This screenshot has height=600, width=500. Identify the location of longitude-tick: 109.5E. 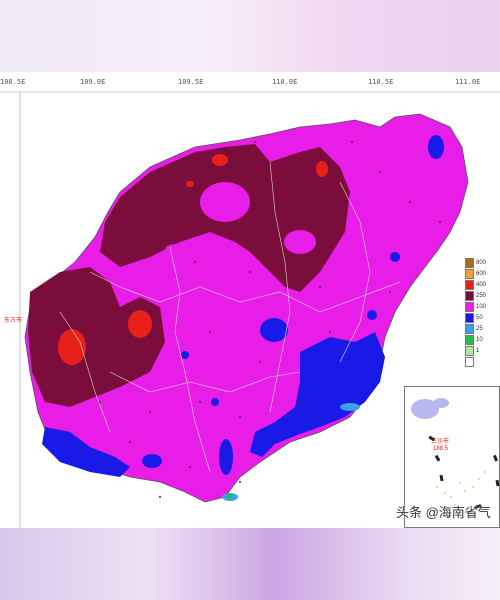
(191, 82).